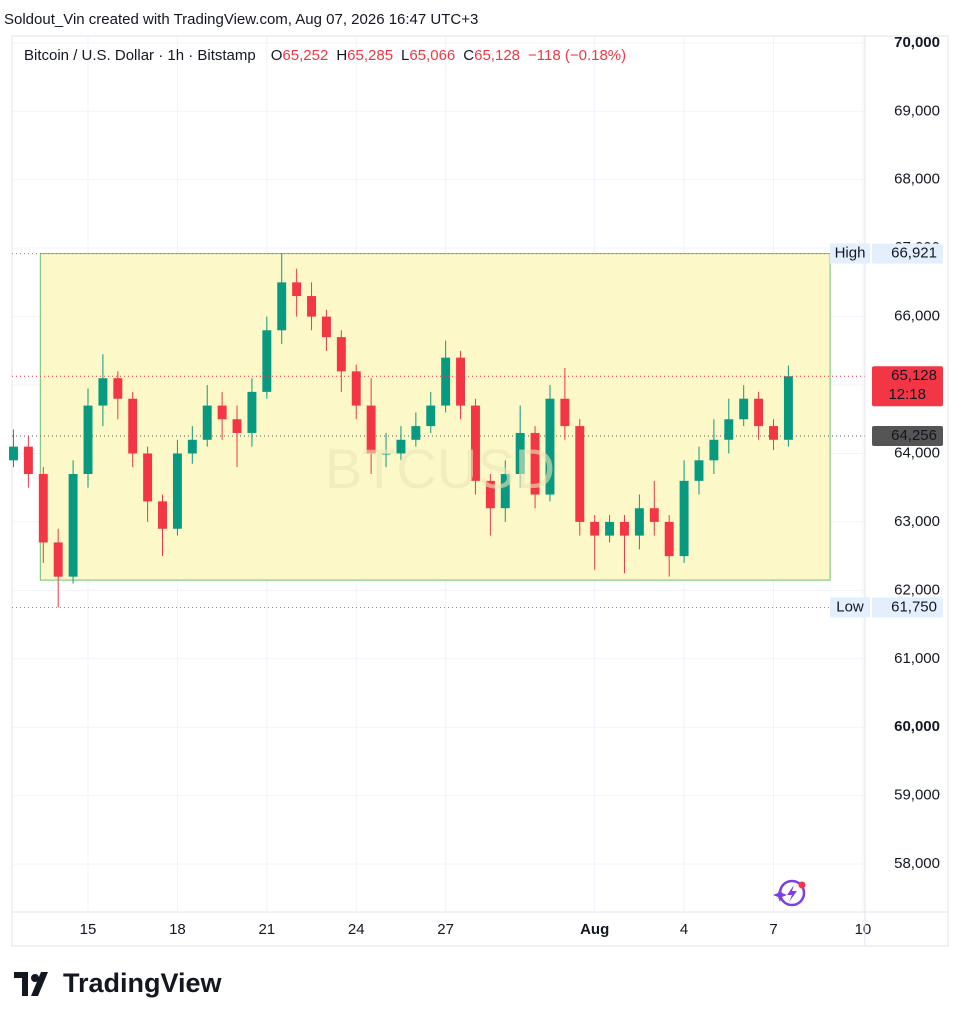 Image resolution: width=962 pixels, height=1024 pixels. What do you see at coordinates (341, 55) in the screenshot?
I see `ohlc-key: H` at bounding box center [341, 55].